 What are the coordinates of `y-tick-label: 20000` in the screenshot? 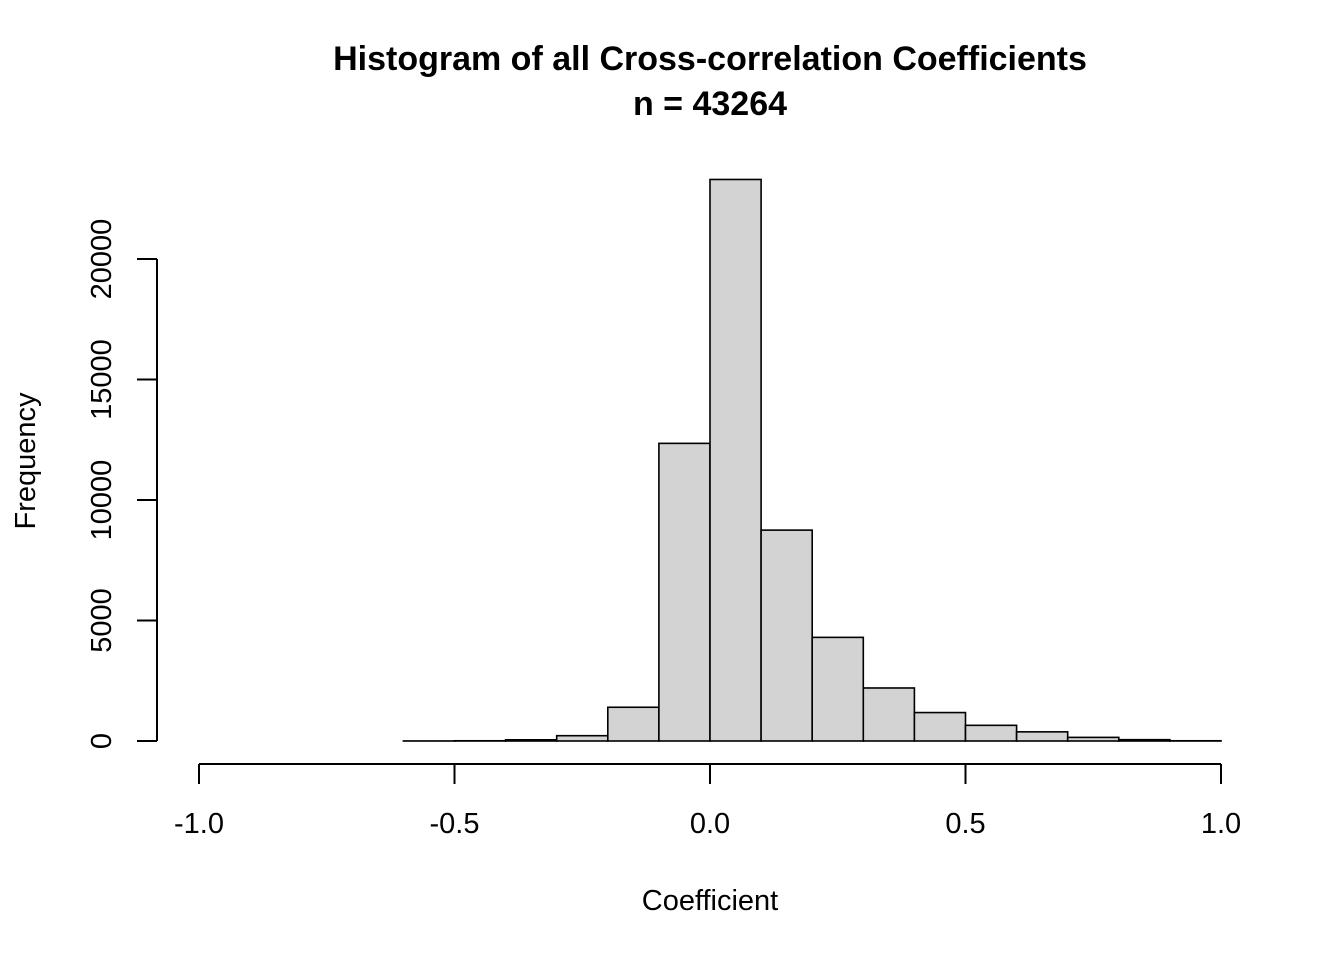 It's located at (102, 259).